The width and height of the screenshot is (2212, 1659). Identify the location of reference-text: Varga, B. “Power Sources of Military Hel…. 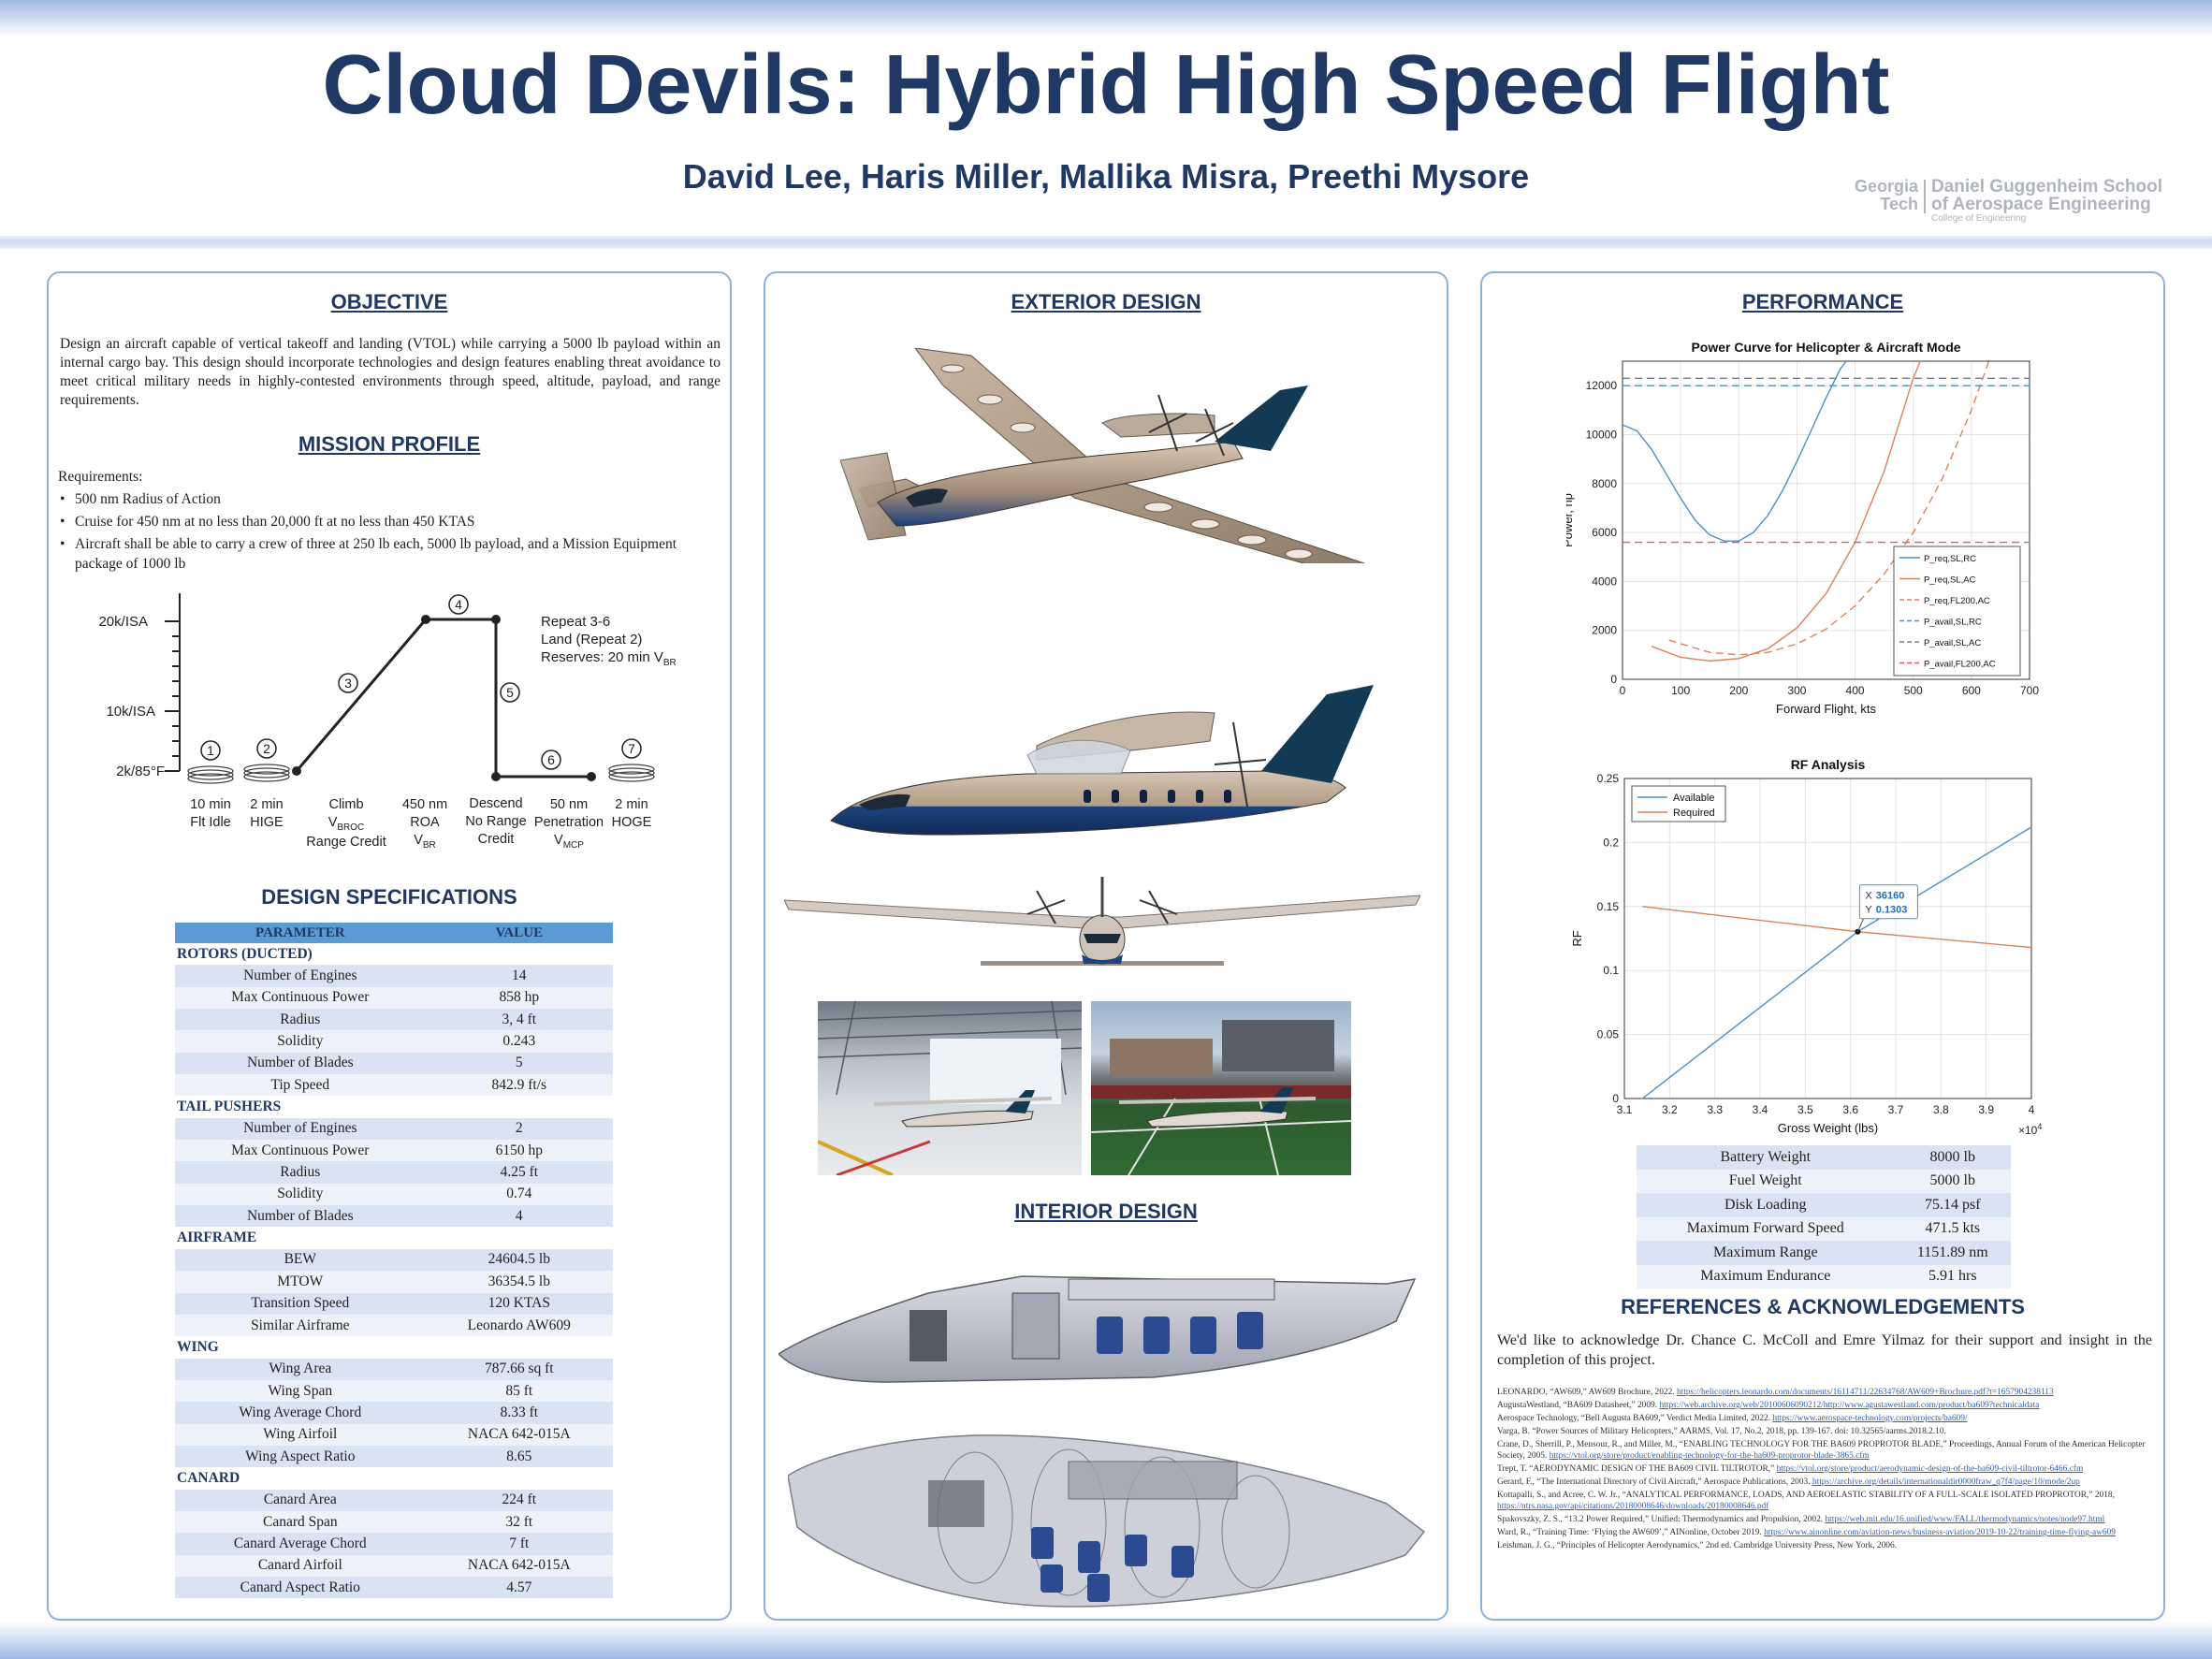
(1721, 1431).